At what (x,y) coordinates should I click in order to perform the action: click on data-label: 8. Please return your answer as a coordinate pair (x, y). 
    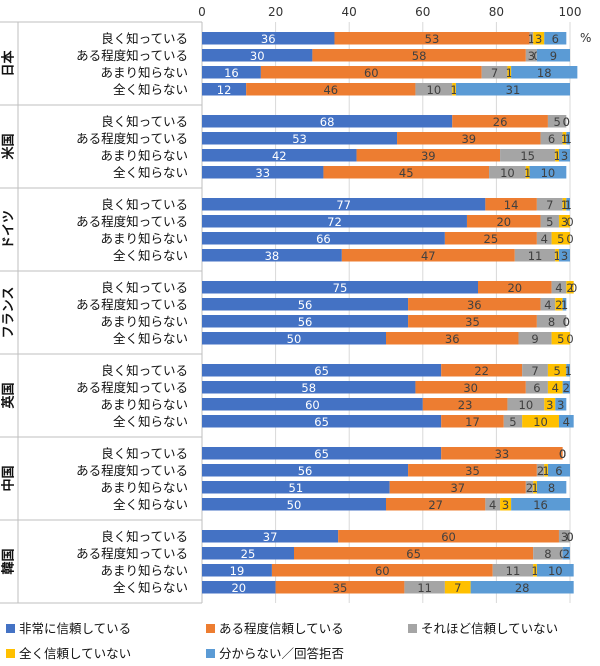
    Looking at the image, I should click on (551, 488).